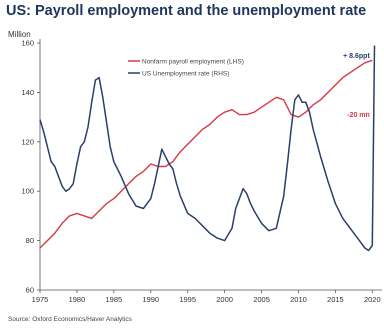 This screenshot has width=384, height=329. I want to click on x-tick-label: 1980, so click(77, 299).